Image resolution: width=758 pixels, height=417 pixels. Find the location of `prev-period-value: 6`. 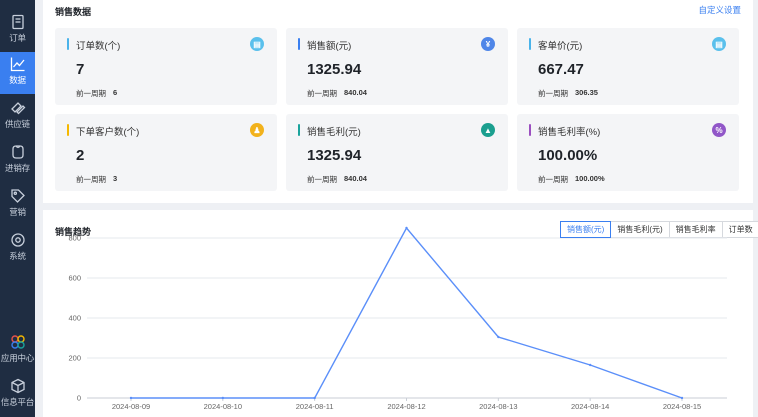

prev-period-value: 6 is located at coordinates (115, 92).